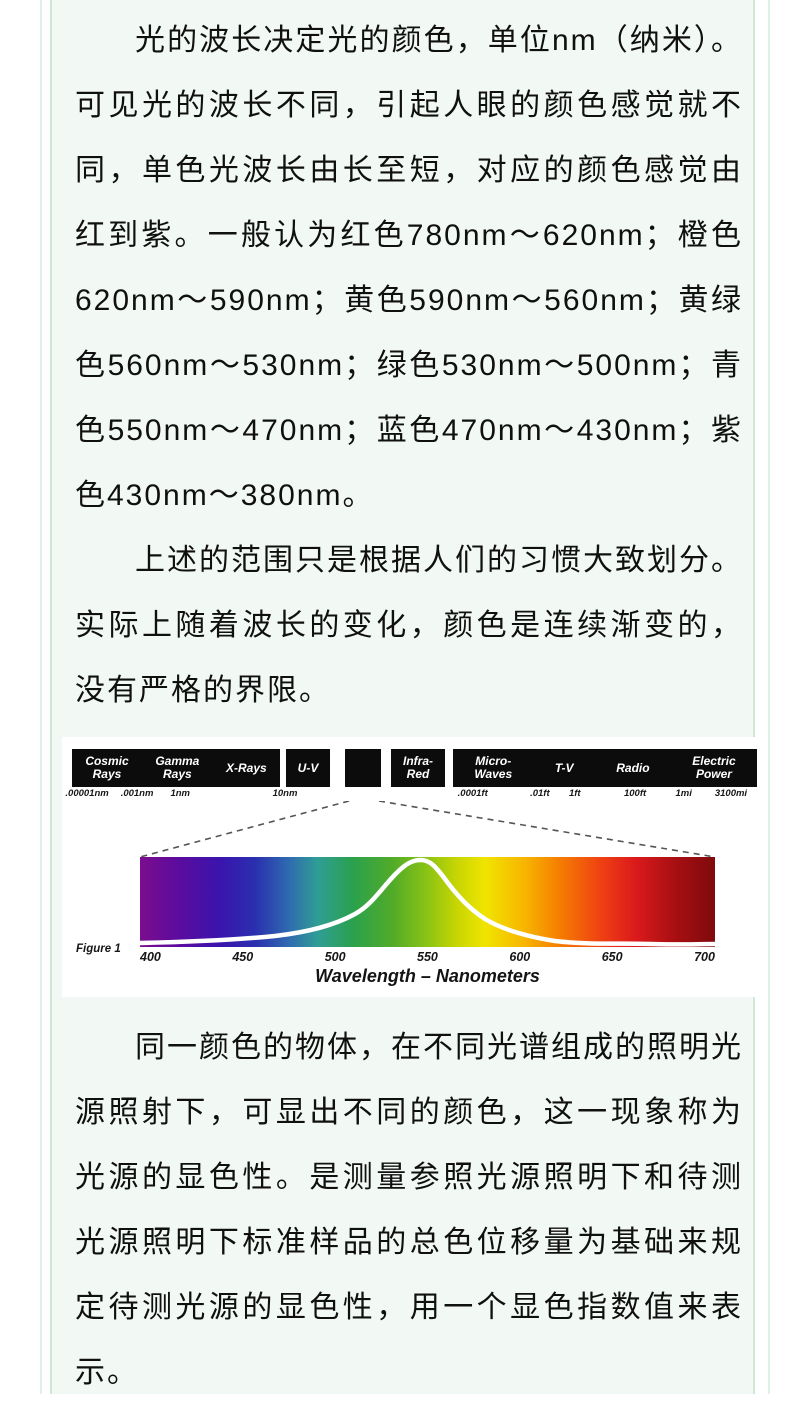  Describe the element at coordinates (98, 949) in the screenshot. I see `figure-label: Figure 1` at that location.